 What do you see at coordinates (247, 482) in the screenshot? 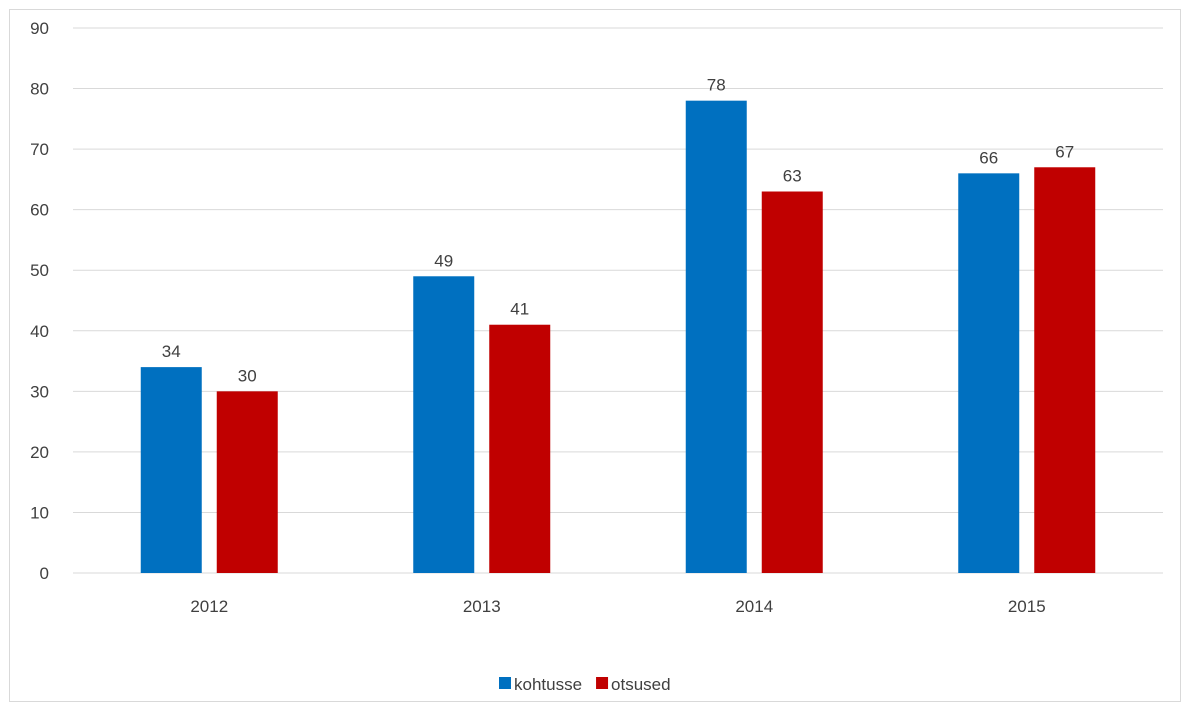
I see `bar-otsused-2012` at bounding box center [247, 482].